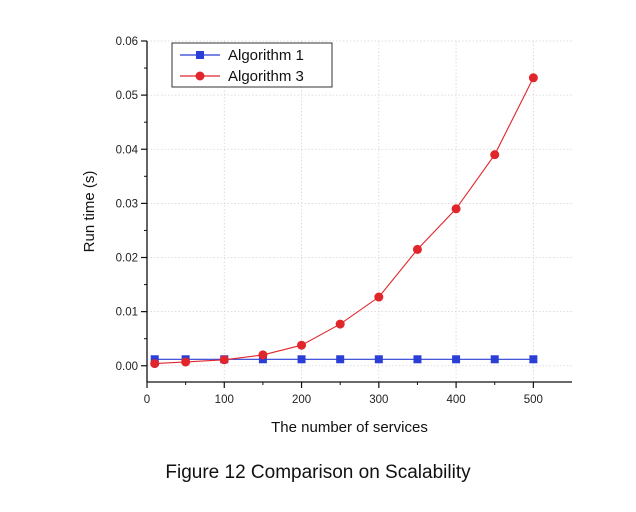  Describe the element at coordinates (89, 212) in the screenshot. I see `y-axis-title: Run time (s)` at that location.